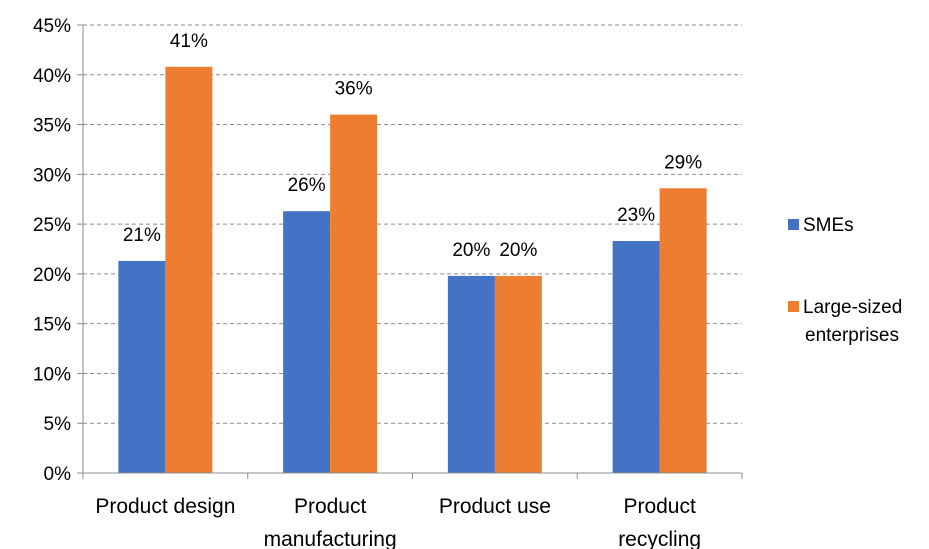 Image resolution: width=929 pixels, height=549 pixels. What do you see at coordinates (142, 235) in the screenshot?
I see `data-label: 21%` at bounding box center [142, 235].